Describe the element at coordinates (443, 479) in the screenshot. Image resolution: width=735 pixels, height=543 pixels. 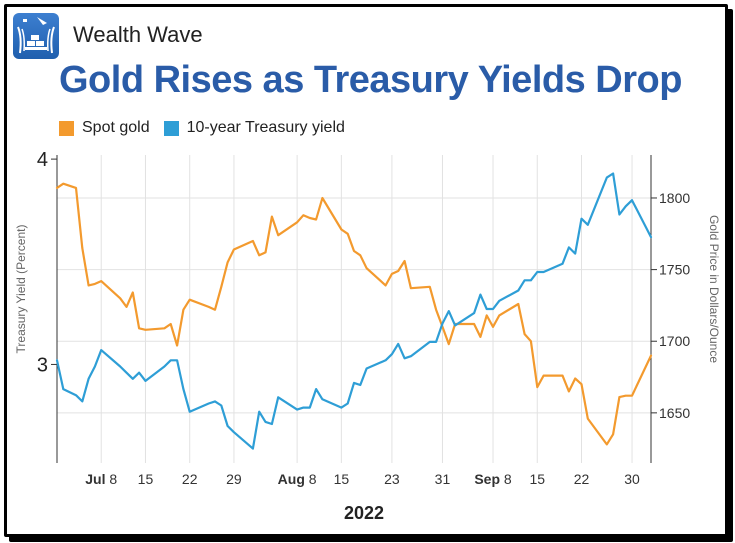
I see `x-tick-label: 31` at that location.